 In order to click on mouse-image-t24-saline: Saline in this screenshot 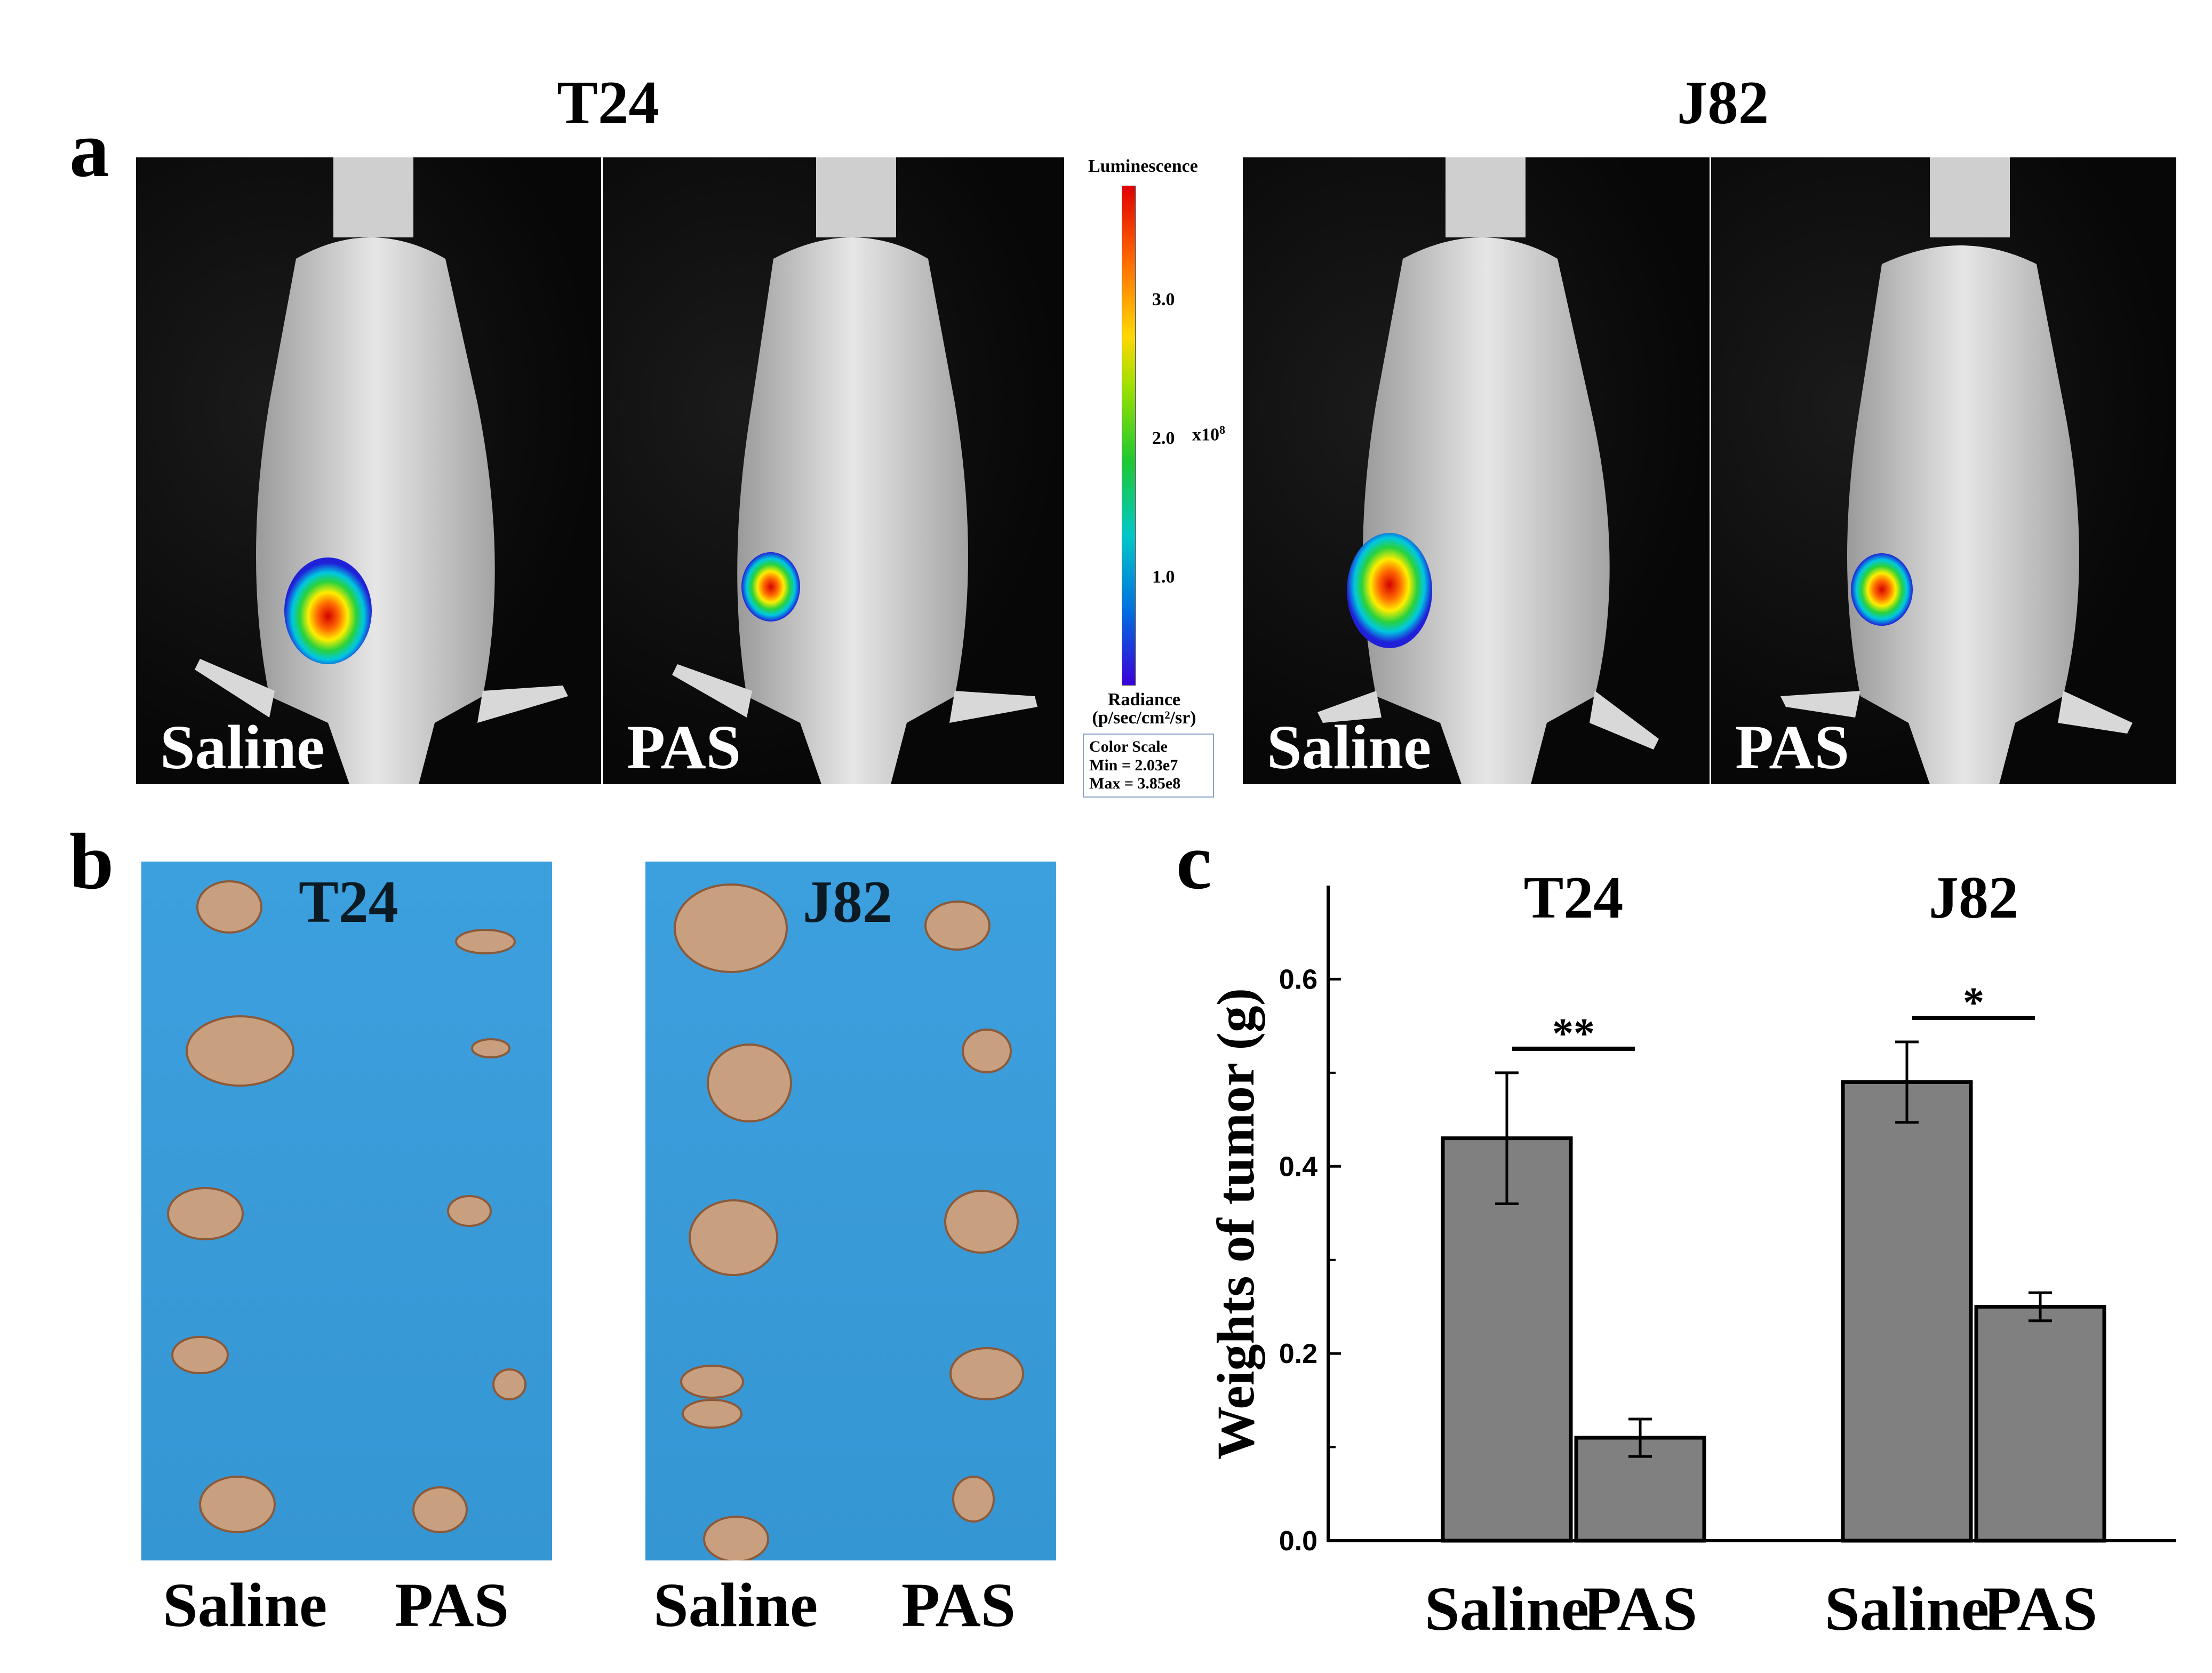, I will do `click(368, 471)`.